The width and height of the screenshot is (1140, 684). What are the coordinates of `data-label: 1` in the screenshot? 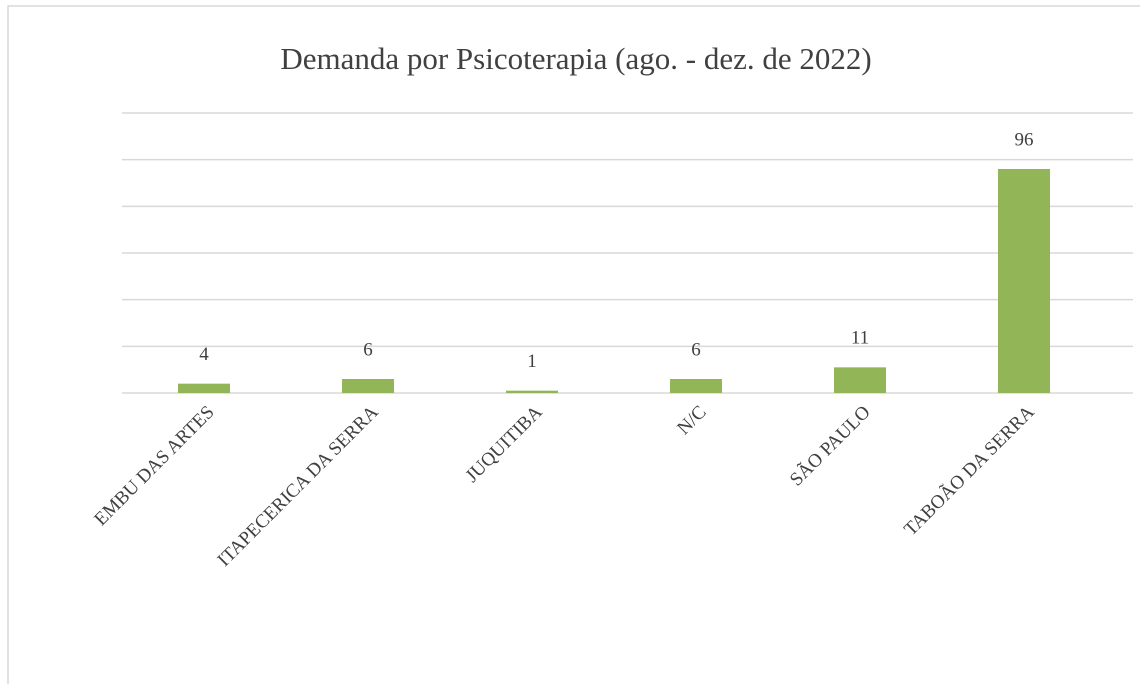 It's located at (532, 361).